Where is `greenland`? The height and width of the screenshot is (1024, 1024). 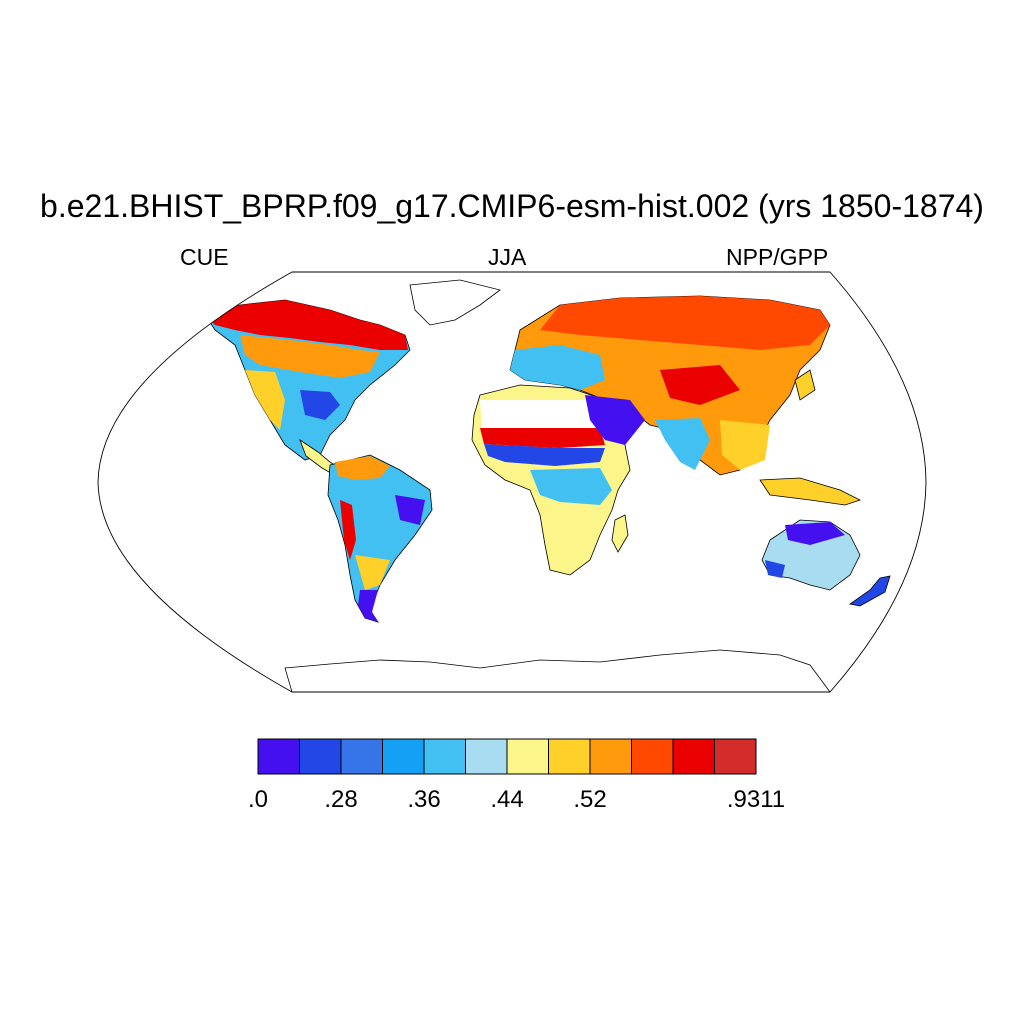 greenland is located at coordinates (455, 302).